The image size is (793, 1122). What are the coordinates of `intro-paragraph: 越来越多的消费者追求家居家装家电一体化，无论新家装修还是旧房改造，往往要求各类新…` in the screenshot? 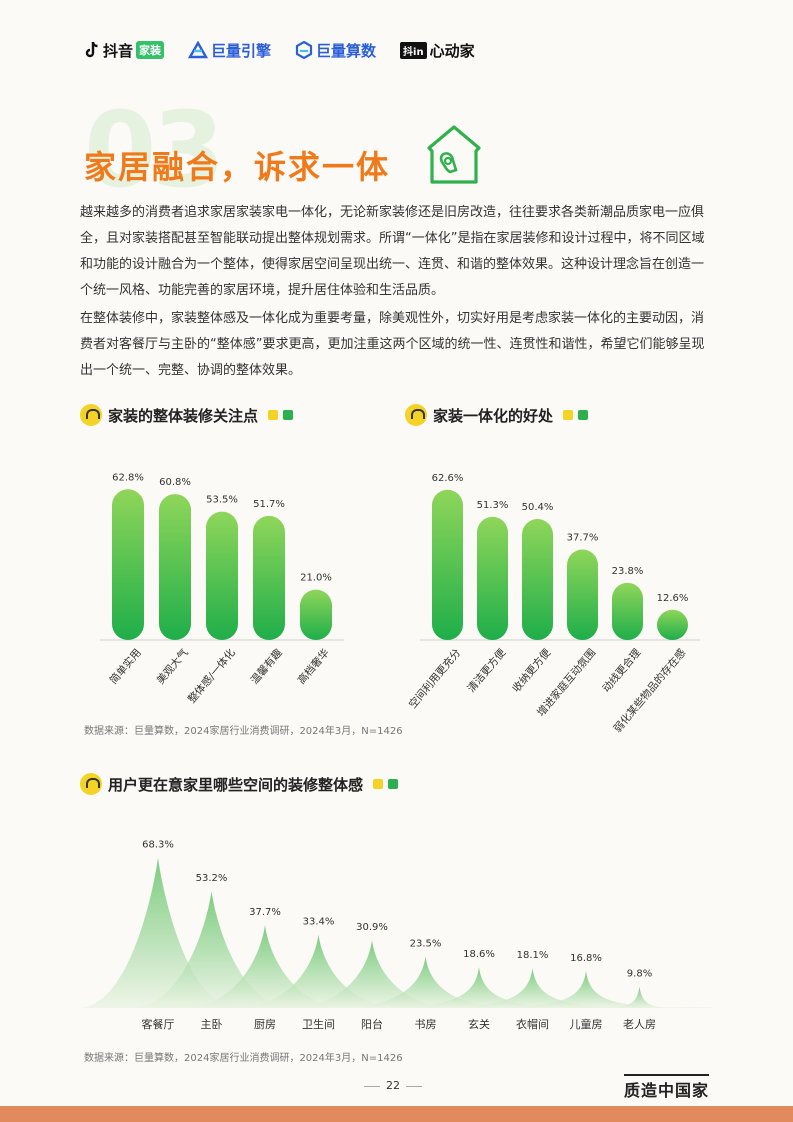 It's located at (392, 251).